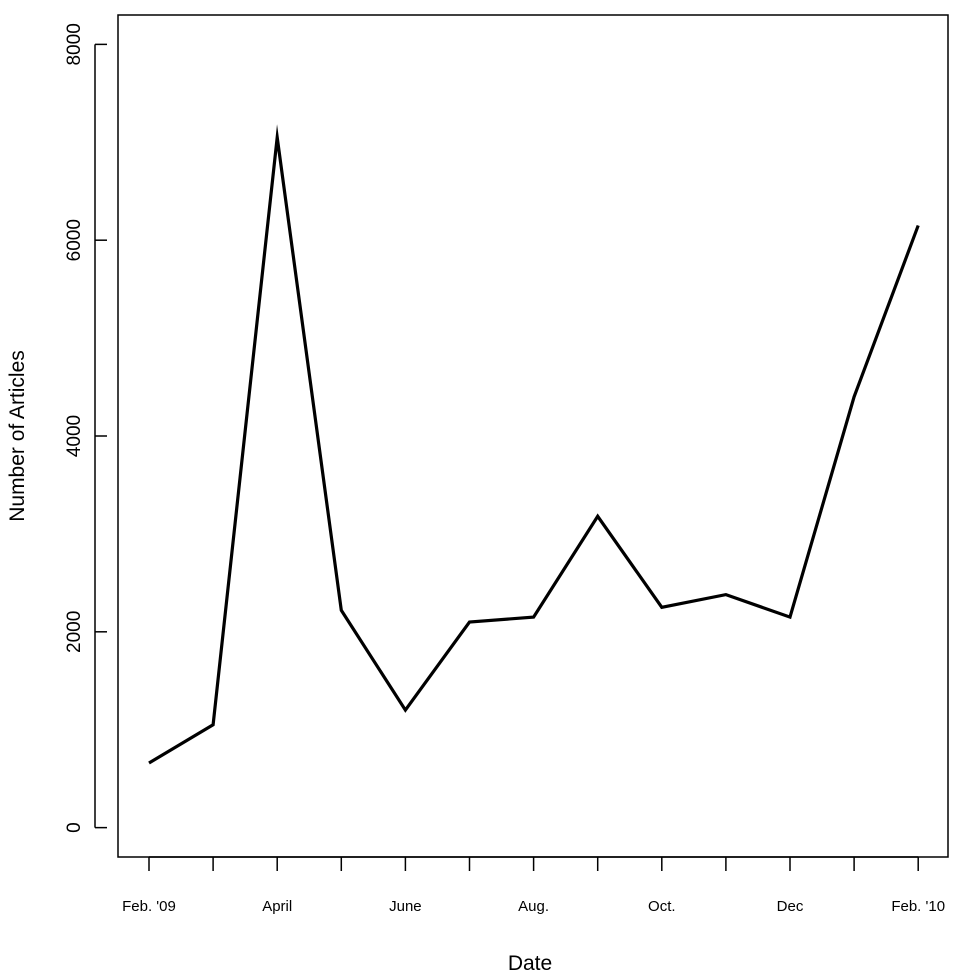 The height and width of the screenshot is (980, 980). What do you see at coordinates (74, 240) in the screenshot?
I see `y-tick-label: 6000` at bounding box center [74, 240].